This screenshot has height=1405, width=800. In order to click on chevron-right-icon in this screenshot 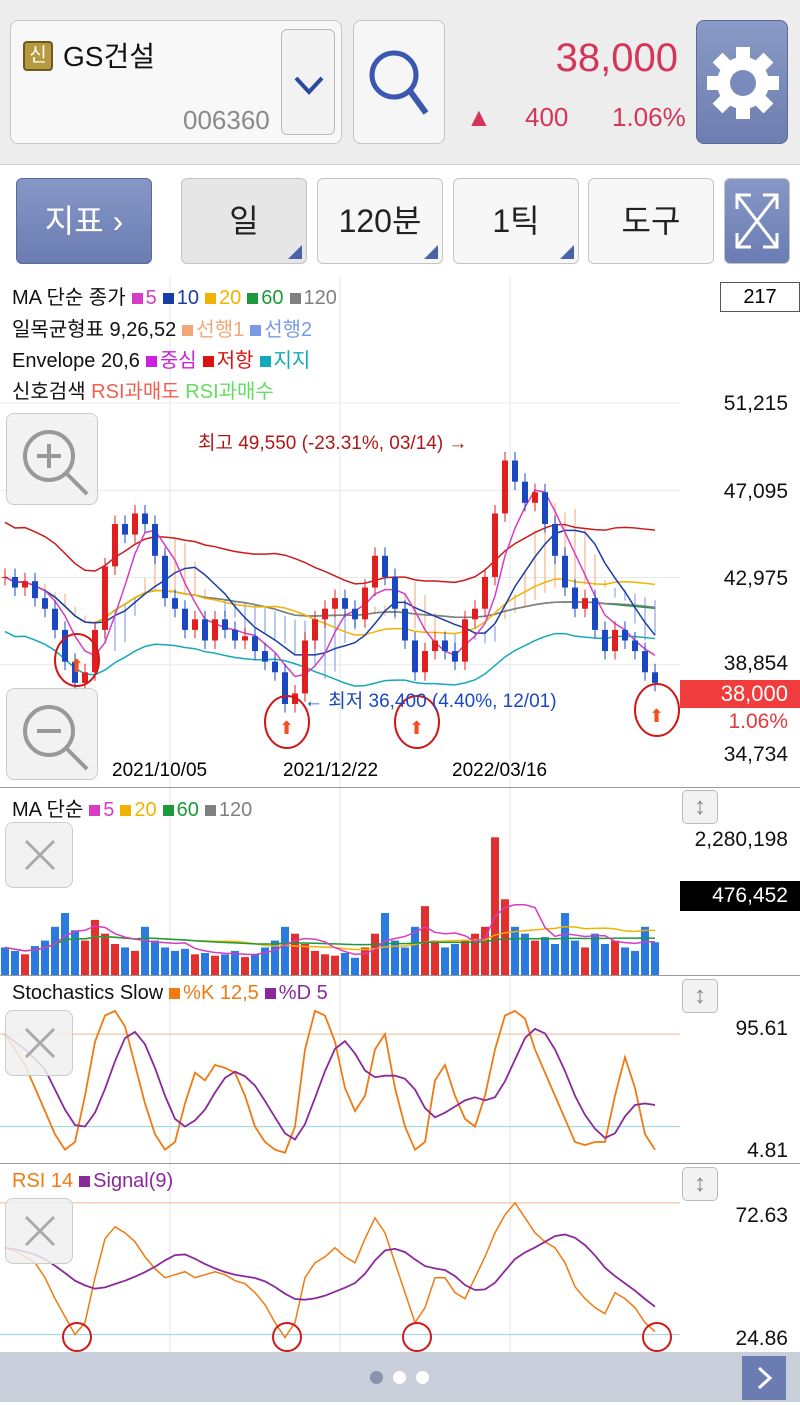, I will do `click(765, 1378)`.